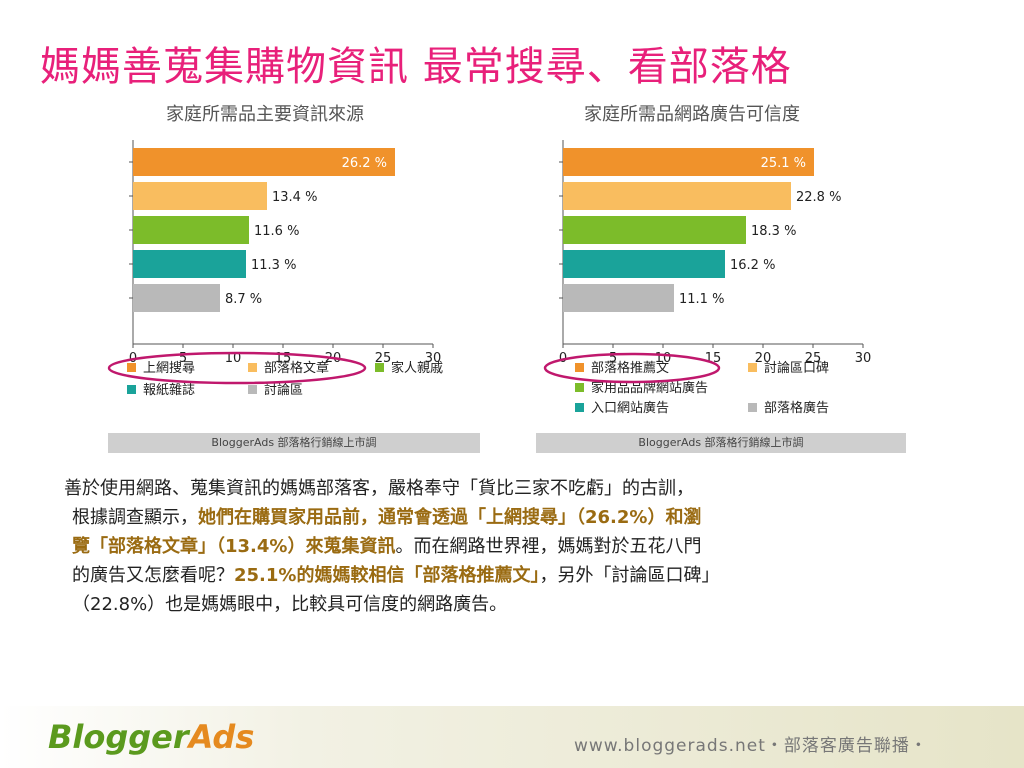 Image resolution: width=1024 pixels, height=768 pixels. I want to click on chart-title-left: 家庭所需品主要資訊來源, so click(265, 114).